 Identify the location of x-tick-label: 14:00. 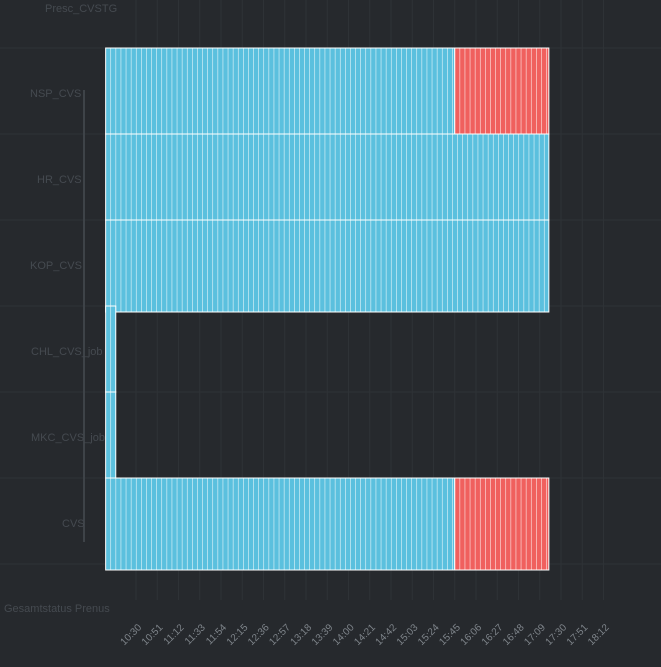
(344, 635).